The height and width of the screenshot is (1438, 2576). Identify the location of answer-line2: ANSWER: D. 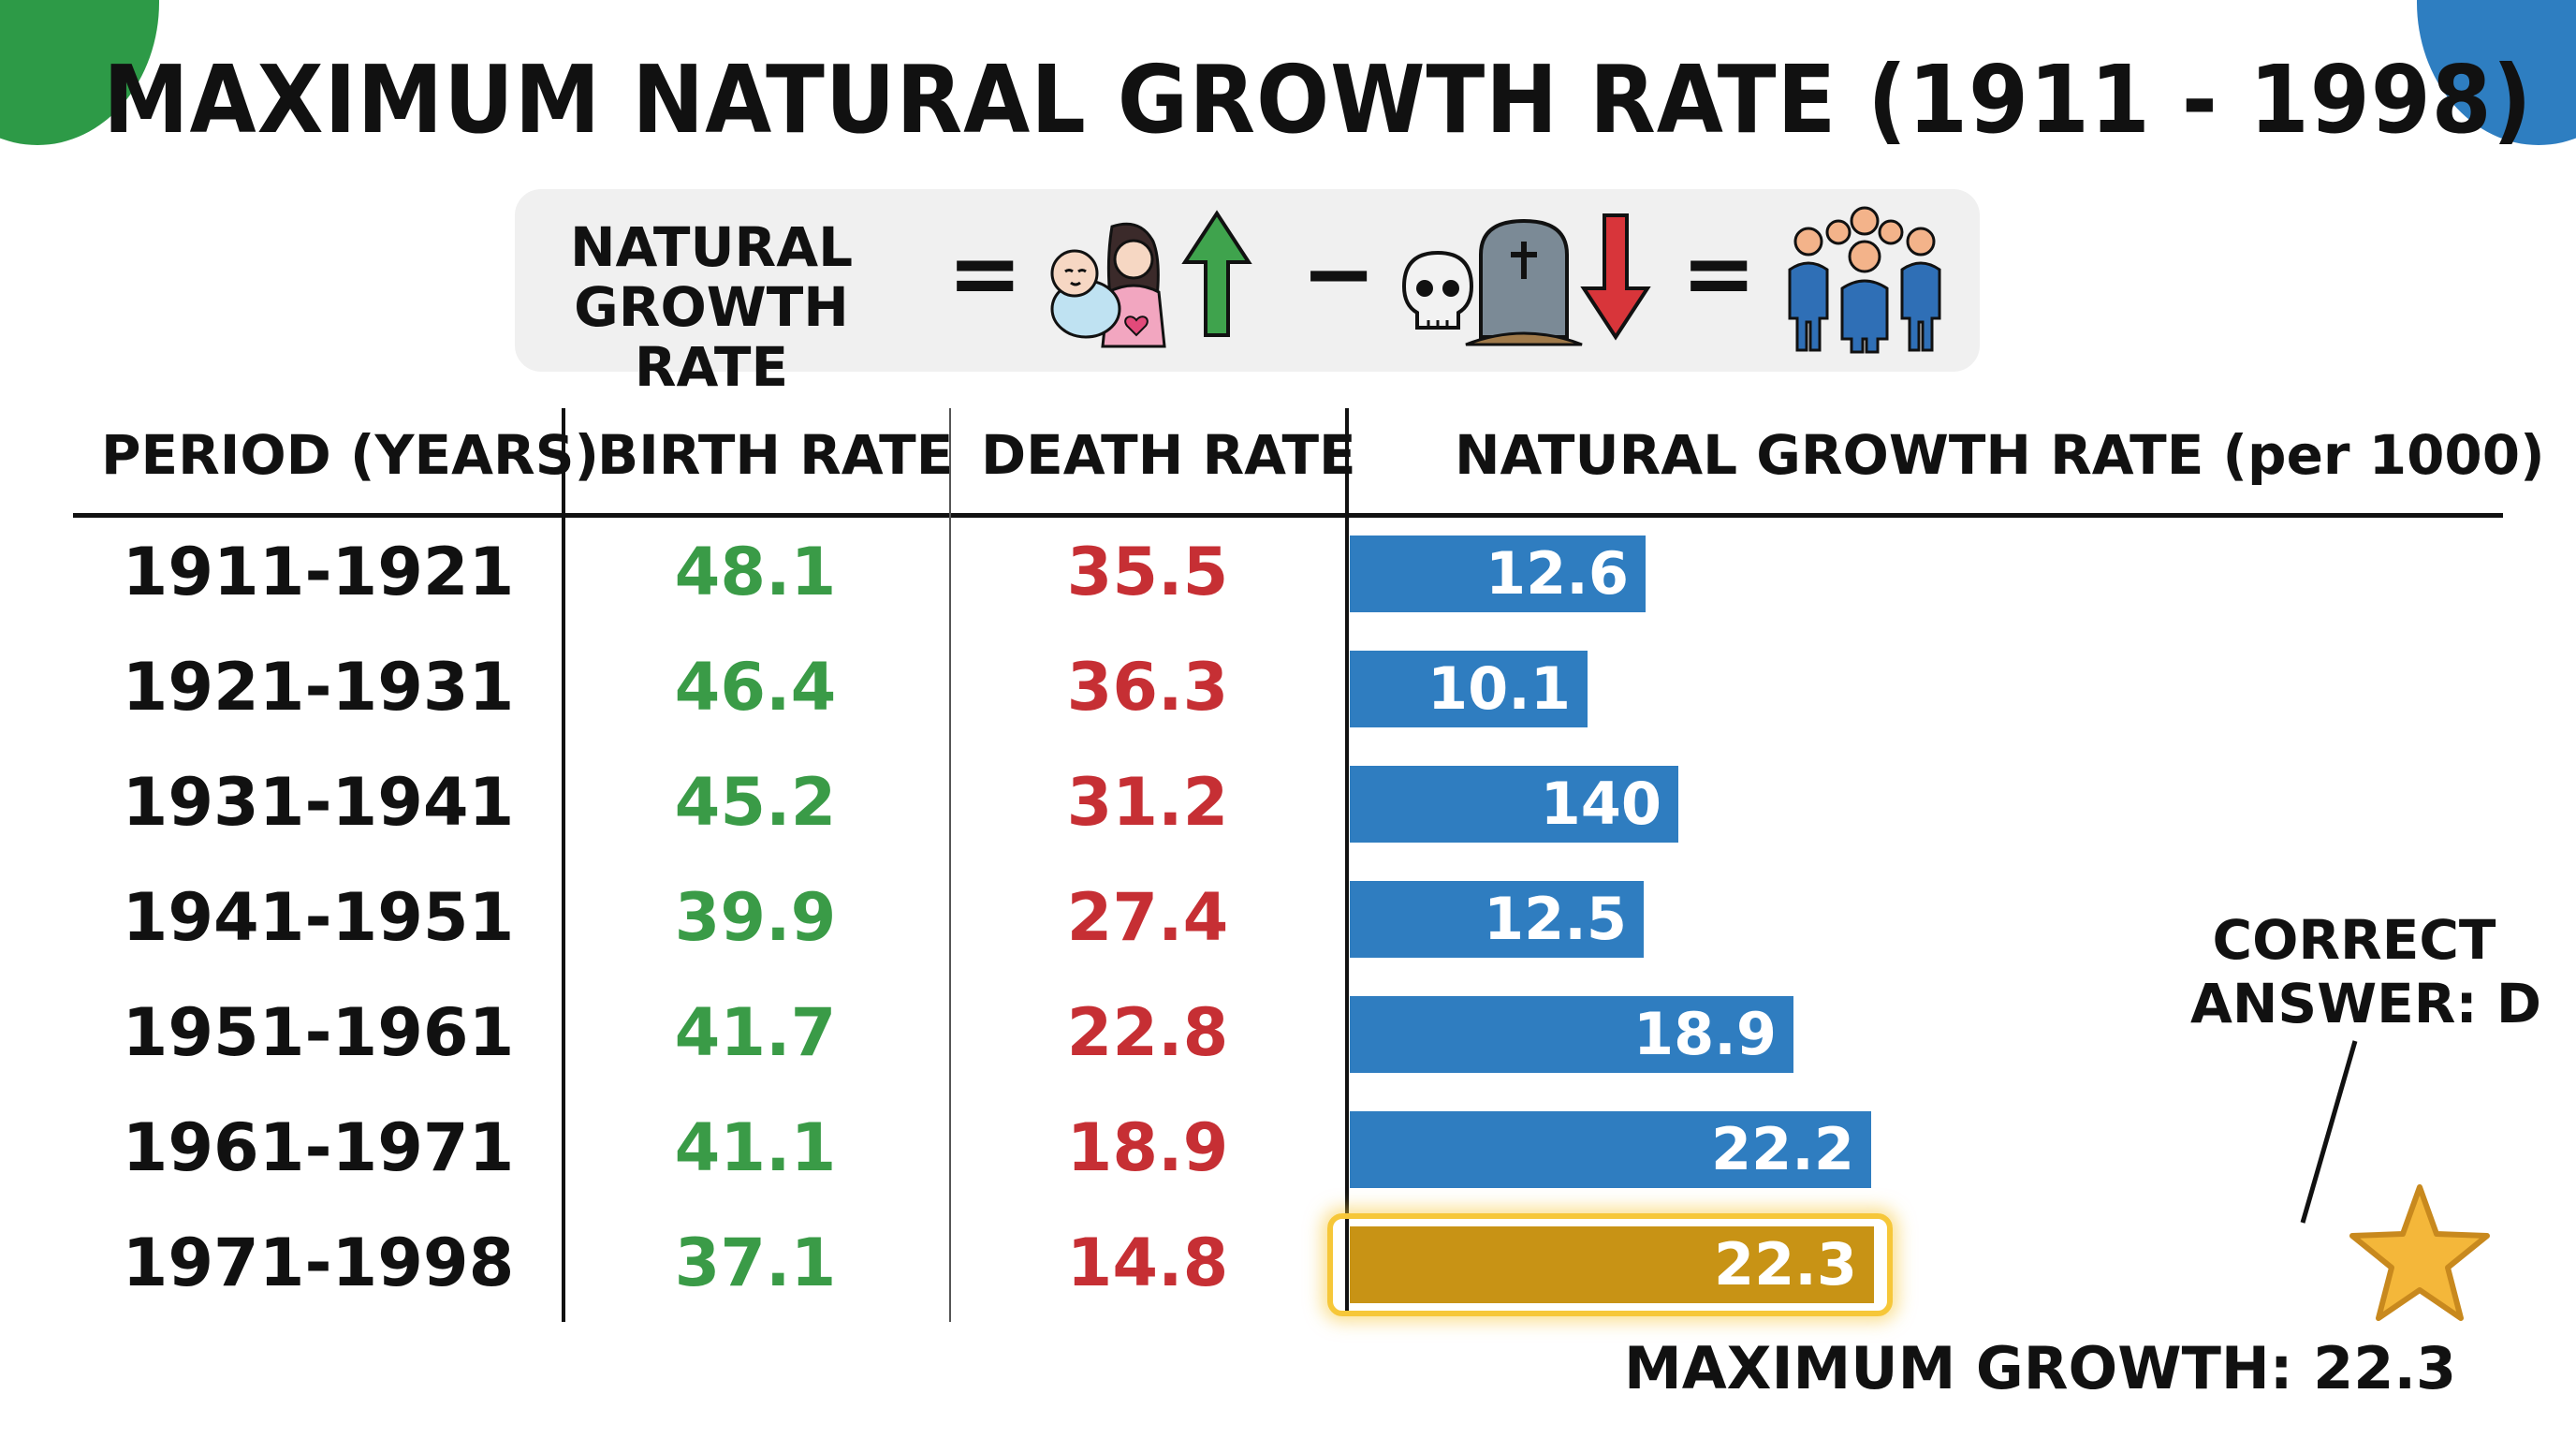
(2365, 1004).